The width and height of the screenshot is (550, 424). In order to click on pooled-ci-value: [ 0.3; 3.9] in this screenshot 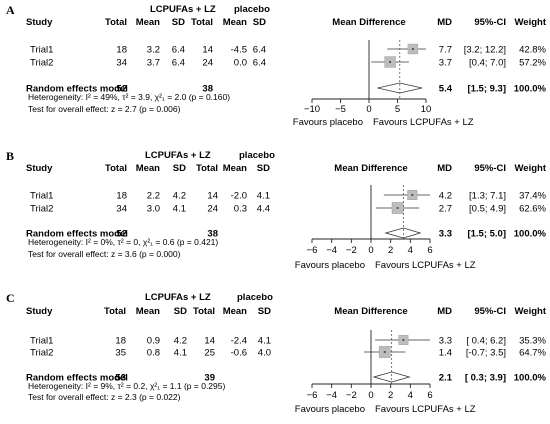, I will do `click(485, 378)`.